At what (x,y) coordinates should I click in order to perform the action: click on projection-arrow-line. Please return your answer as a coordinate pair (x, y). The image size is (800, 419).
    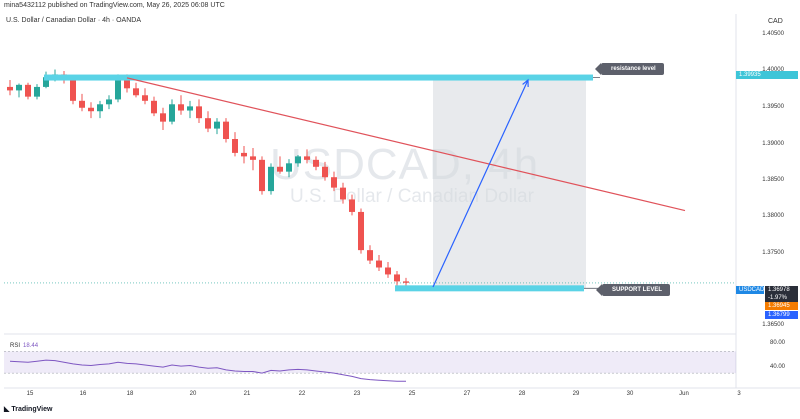
    Looking at the image, I should click on (480, 183).